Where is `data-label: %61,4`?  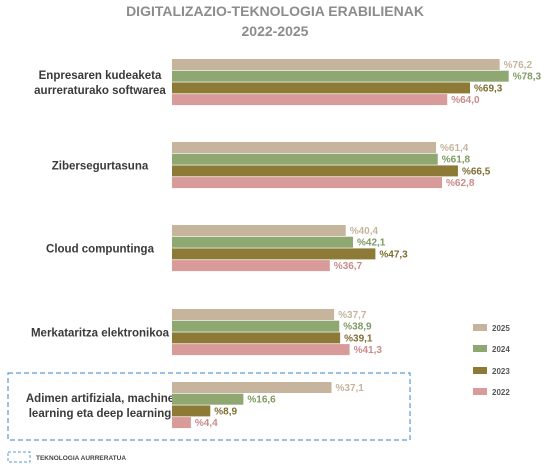
data-label: %61,4 is located at coordinates (454, 148).